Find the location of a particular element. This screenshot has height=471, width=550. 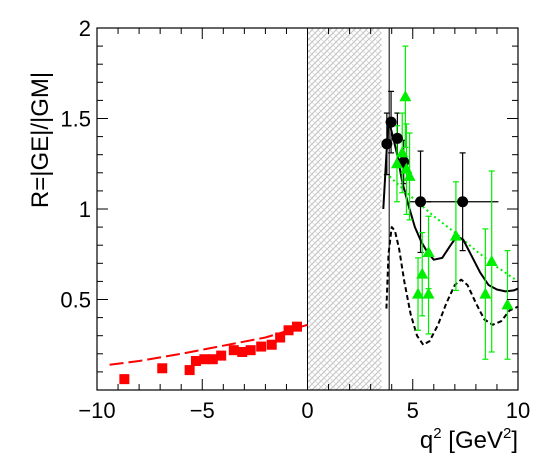

unphysical-region-band is located at coordinates (348, 209).